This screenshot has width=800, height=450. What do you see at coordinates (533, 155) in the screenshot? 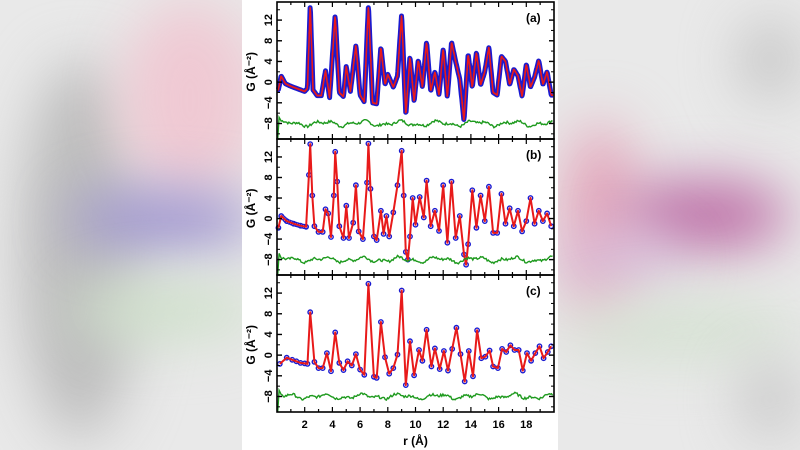
I see `panel-label: (b)` at bounding box center [533, 155].